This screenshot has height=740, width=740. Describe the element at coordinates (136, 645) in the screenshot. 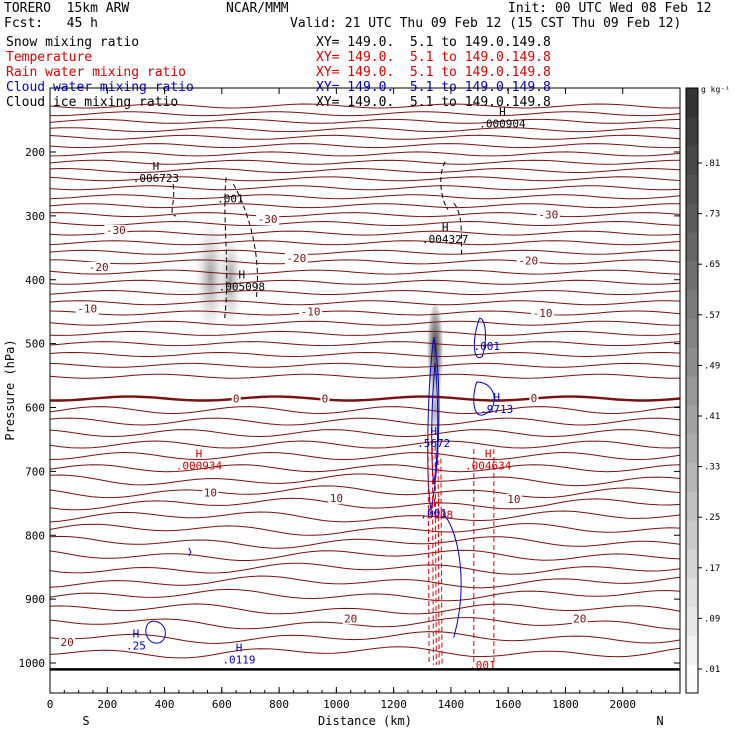

I see `max-value-label: .25` at that location.